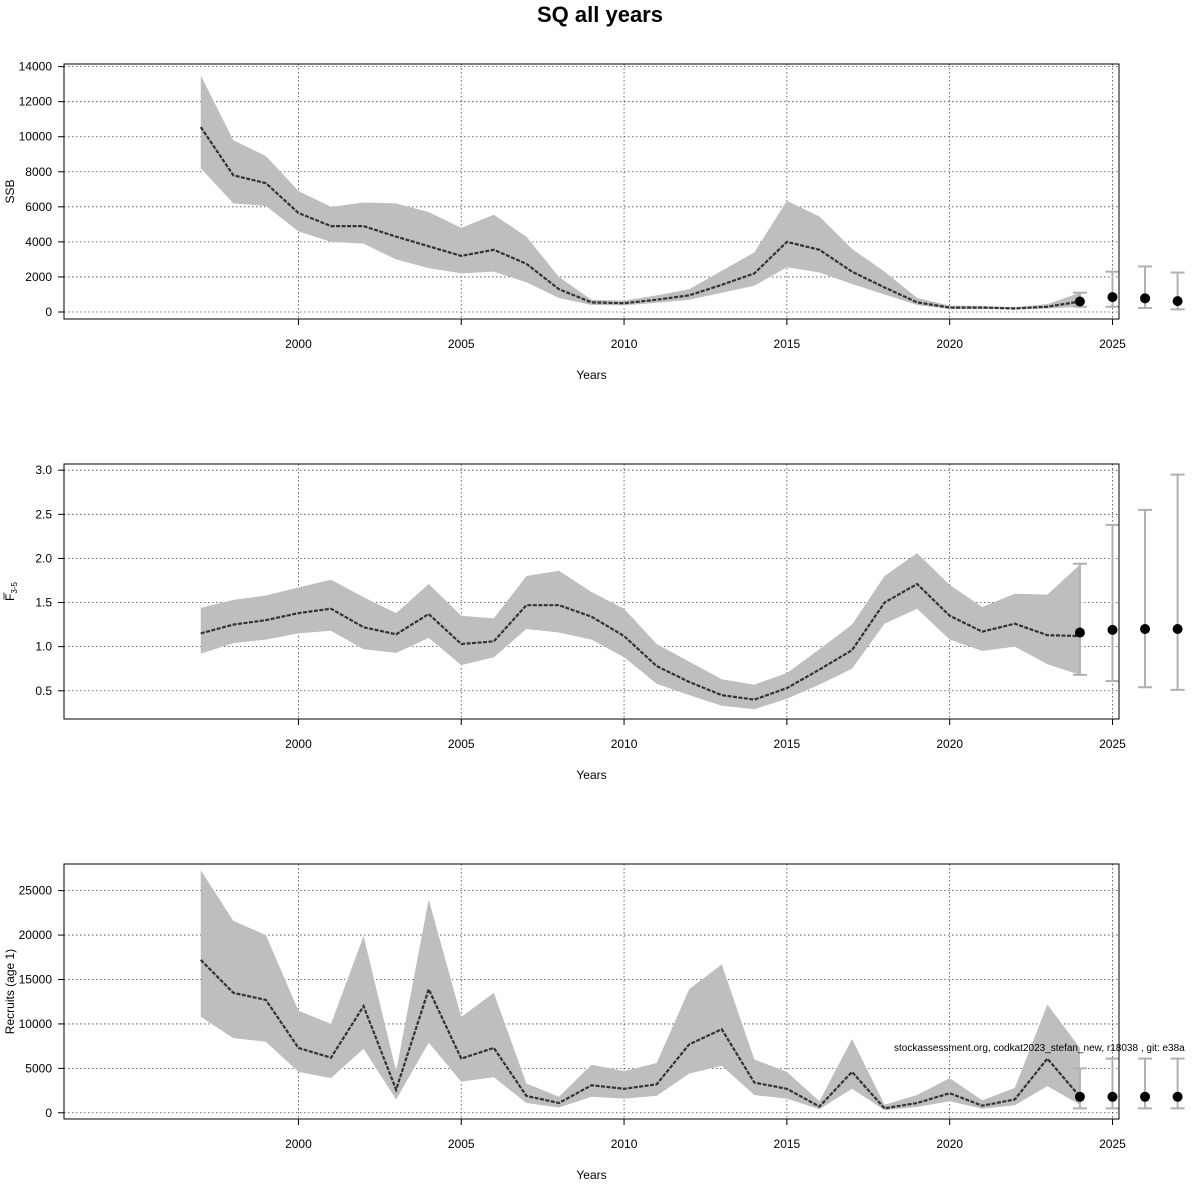 The height and width of the screenshot is (1200, 1200). Describe the element at coordinates (600, 14) in the screenshot. I see `chart-title: SQ all years` at that location.